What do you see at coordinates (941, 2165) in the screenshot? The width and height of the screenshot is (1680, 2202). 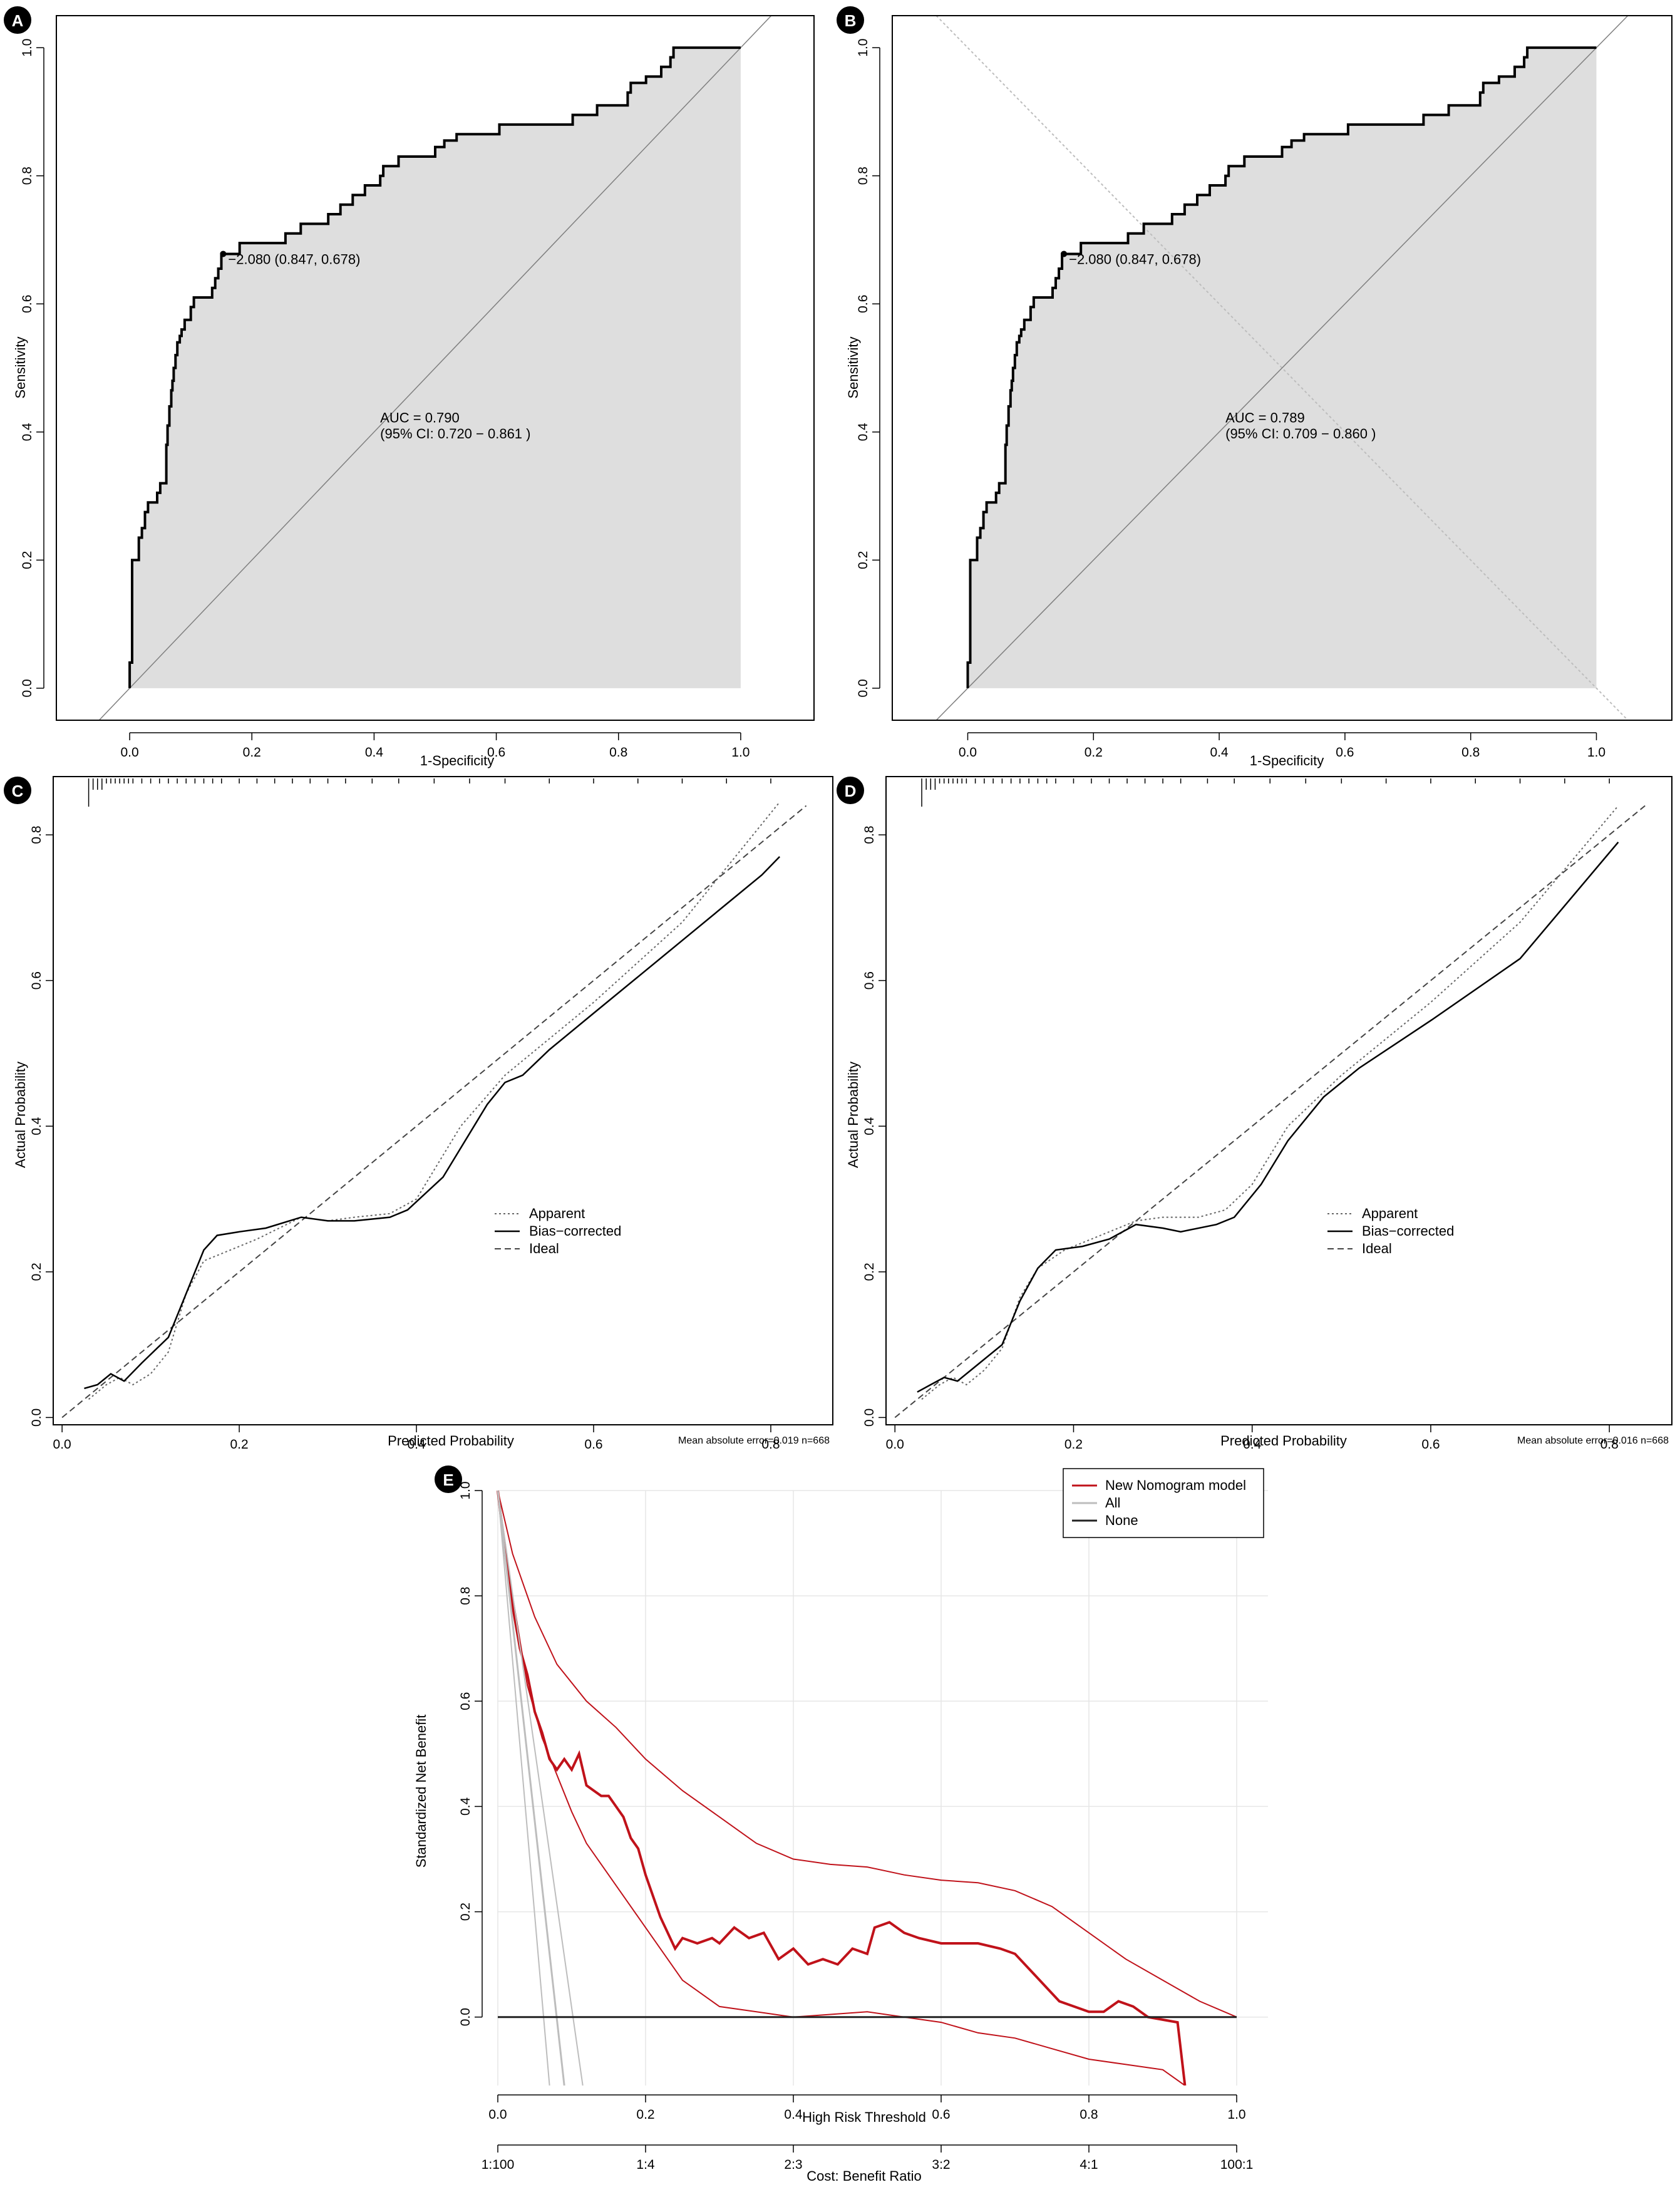 I see `secondary-x-tick-label: 3:2` at bounding box center [941, 2165].